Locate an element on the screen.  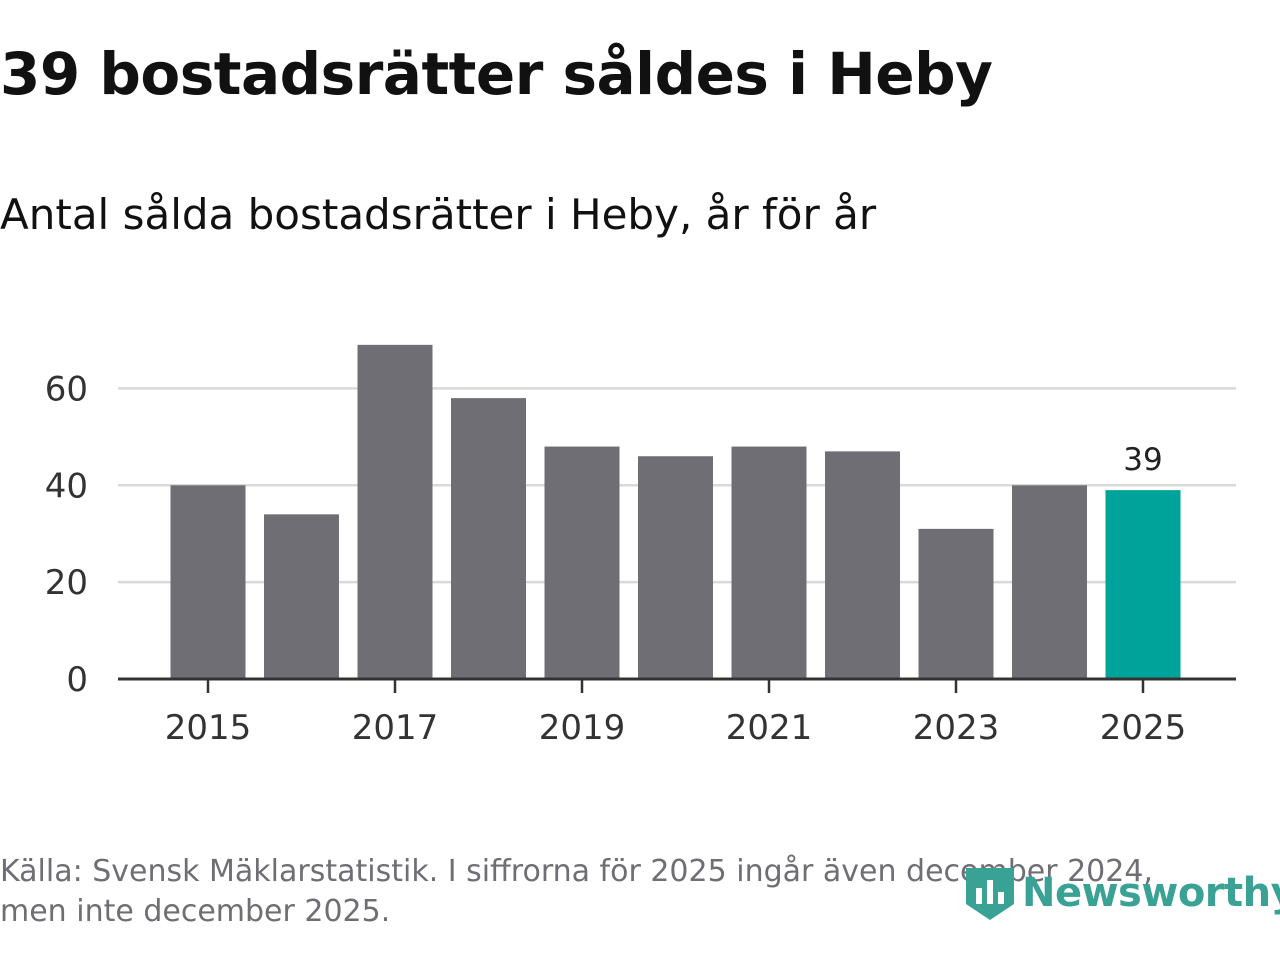
newsworthy-logo: Newsworthy is located at coordinates (1121, 893).